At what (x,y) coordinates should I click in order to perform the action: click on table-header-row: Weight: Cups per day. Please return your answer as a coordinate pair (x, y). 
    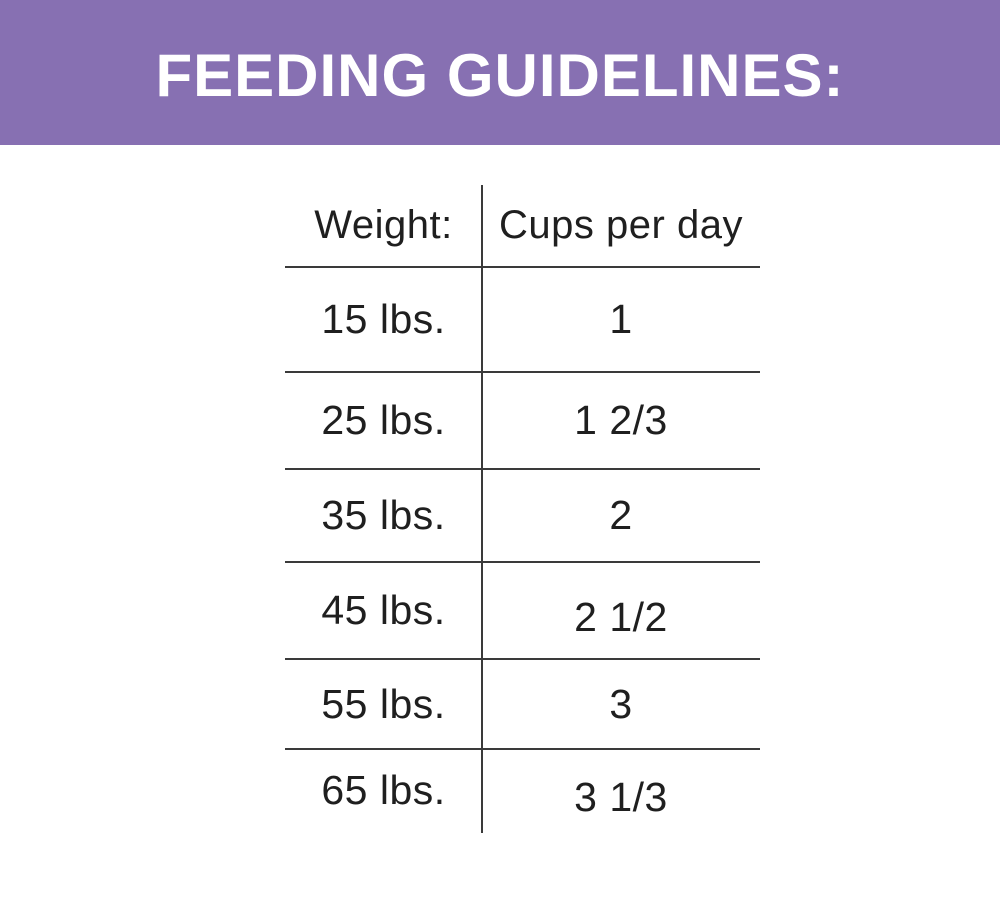
    Looking at the image, I should click on (522, 226).